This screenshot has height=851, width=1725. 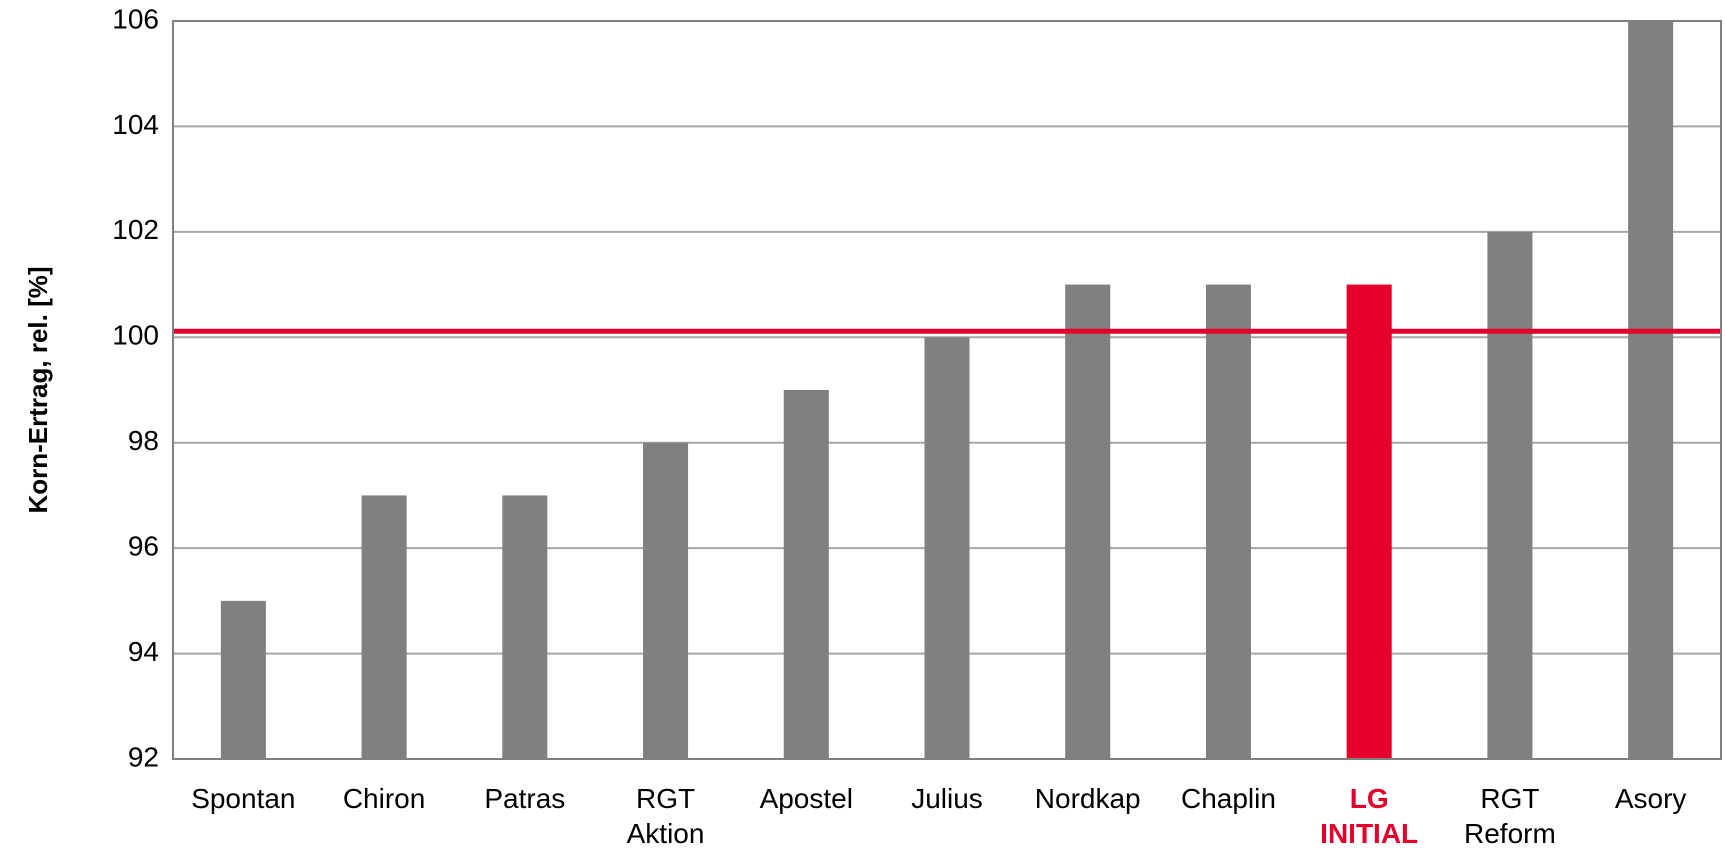 I want to click on y-tick-label: 92, so click(x=143, y=756).